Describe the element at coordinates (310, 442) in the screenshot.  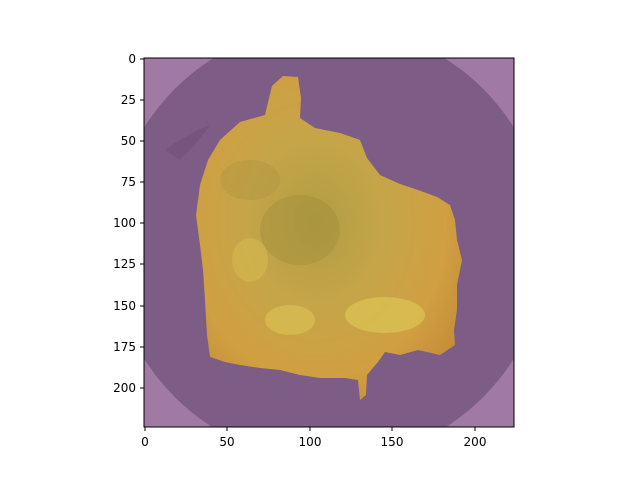
I see `x-tick-label: 100` at that location.